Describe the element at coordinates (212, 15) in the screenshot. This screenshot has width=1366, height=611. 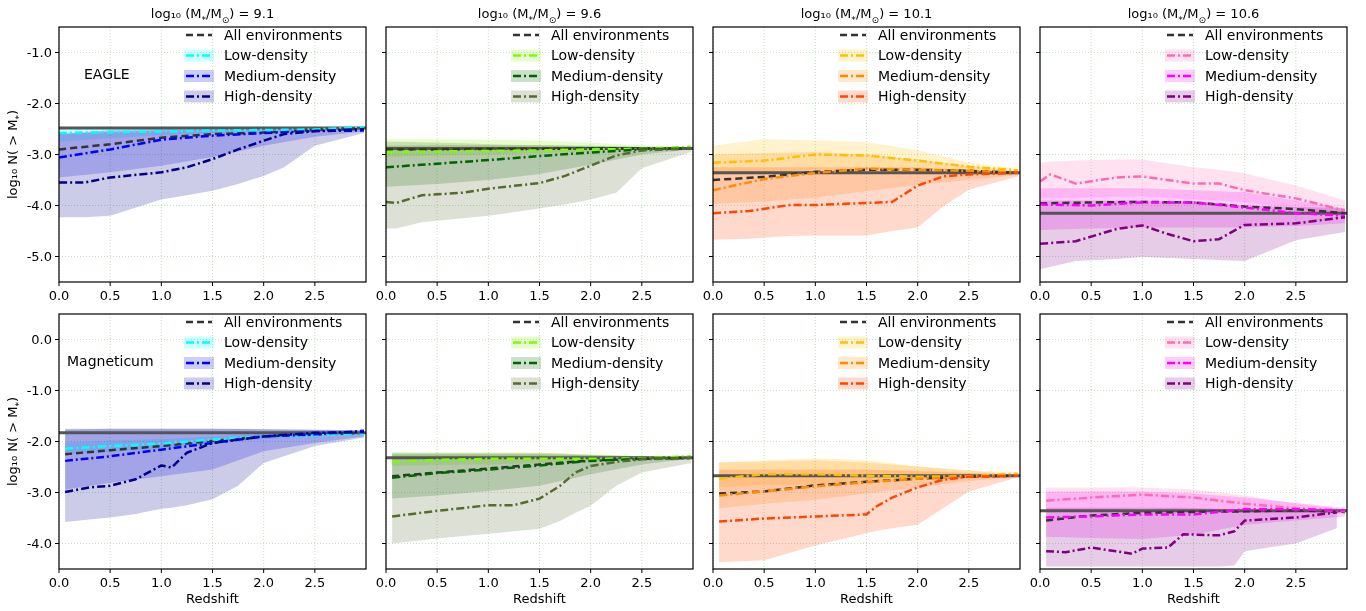
I see `chart-title: log₁₀ (M$_{*}$/M$_{⊙}$) = 9.1` at that location.